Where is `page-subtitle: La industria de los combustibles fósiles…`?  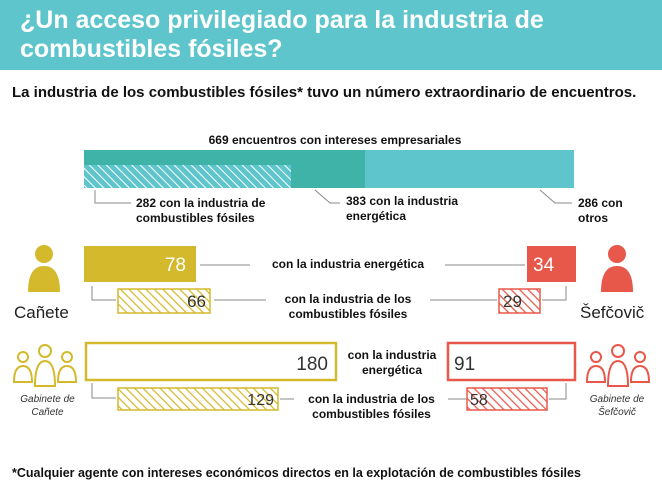 page-subtitle: La industria de los combustibles fósiles… is located at coordinates (324, 92).